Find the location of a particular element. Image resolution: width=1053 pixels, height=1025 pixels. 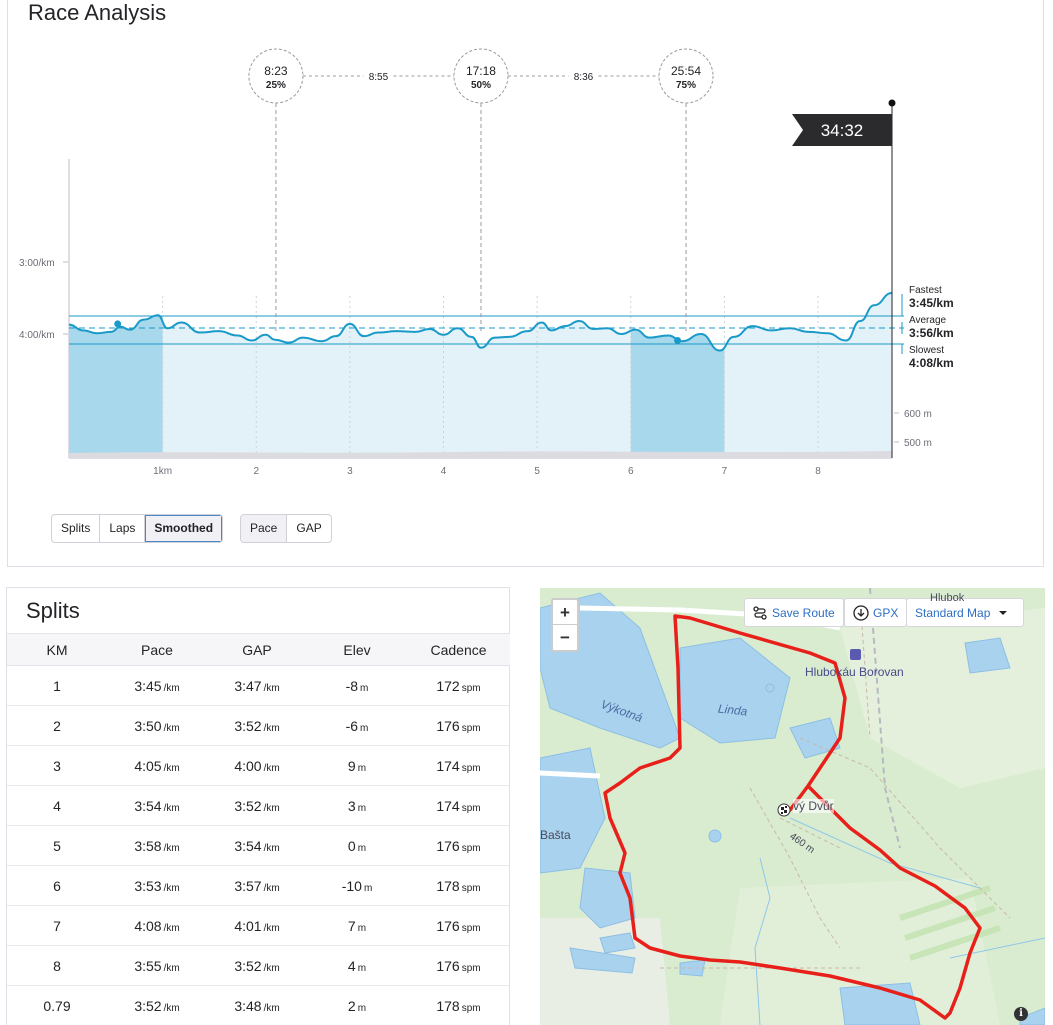

map-style-select: Standard Map is located at coordinates (965, 612).